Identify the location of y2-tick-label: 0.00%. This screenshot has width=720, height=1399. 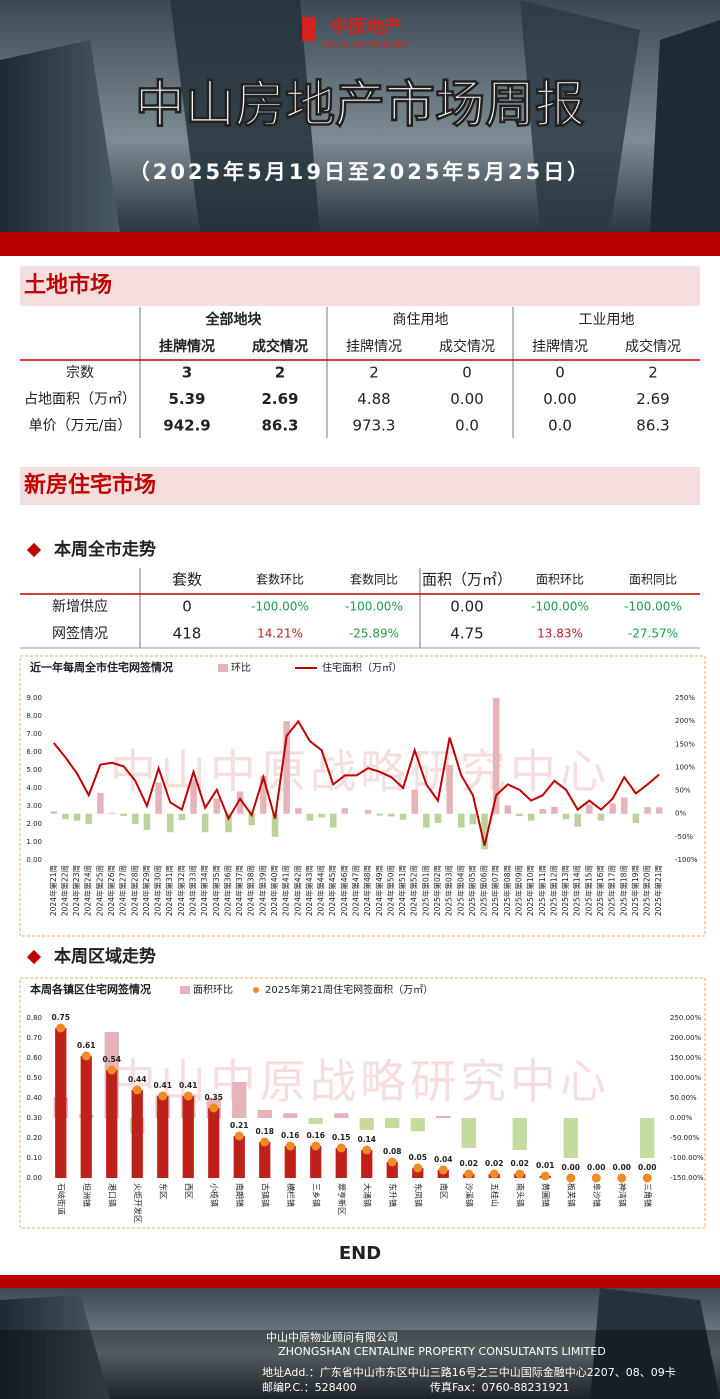
(681, 1118).